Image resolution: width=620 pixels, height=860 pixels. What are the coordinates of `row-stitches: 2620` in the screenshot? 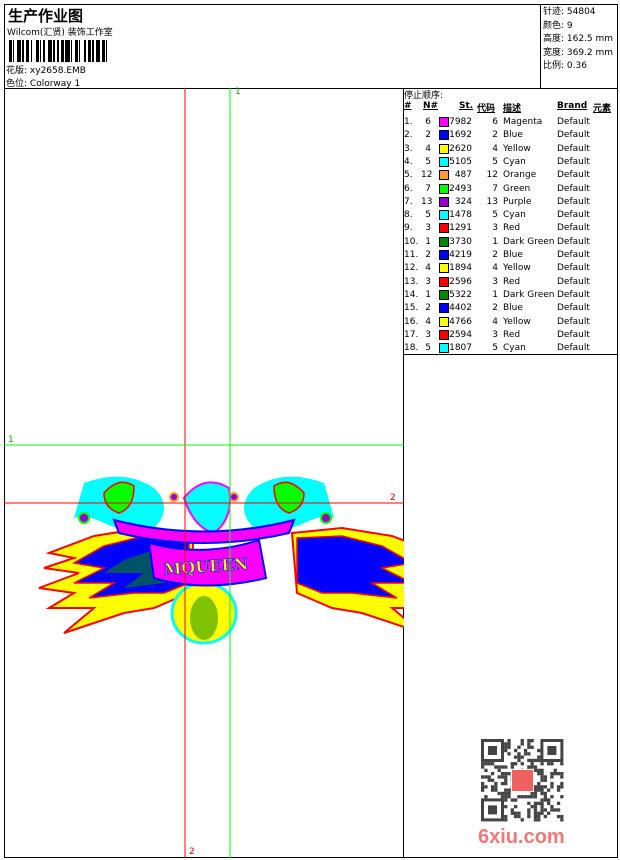 It's located at (460, 148).